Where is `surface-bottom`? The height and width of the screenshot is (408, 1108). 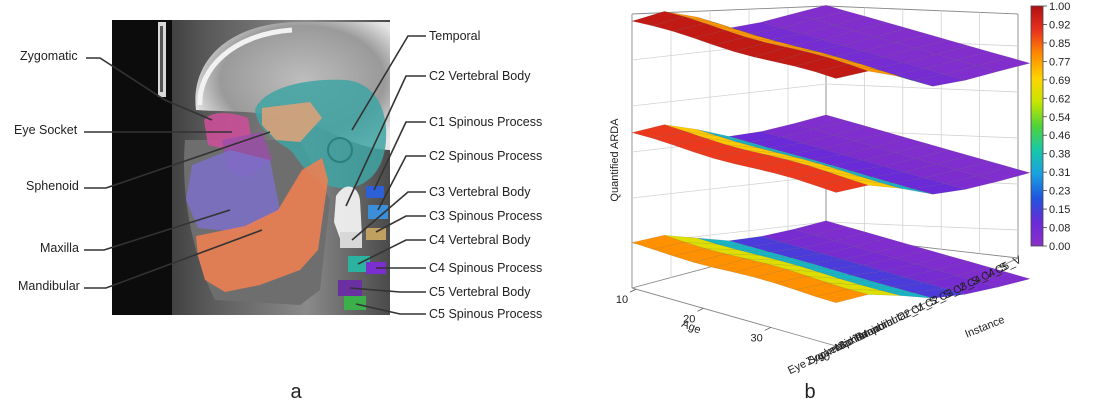
surface-bottom is located at coordinates (831, 262).